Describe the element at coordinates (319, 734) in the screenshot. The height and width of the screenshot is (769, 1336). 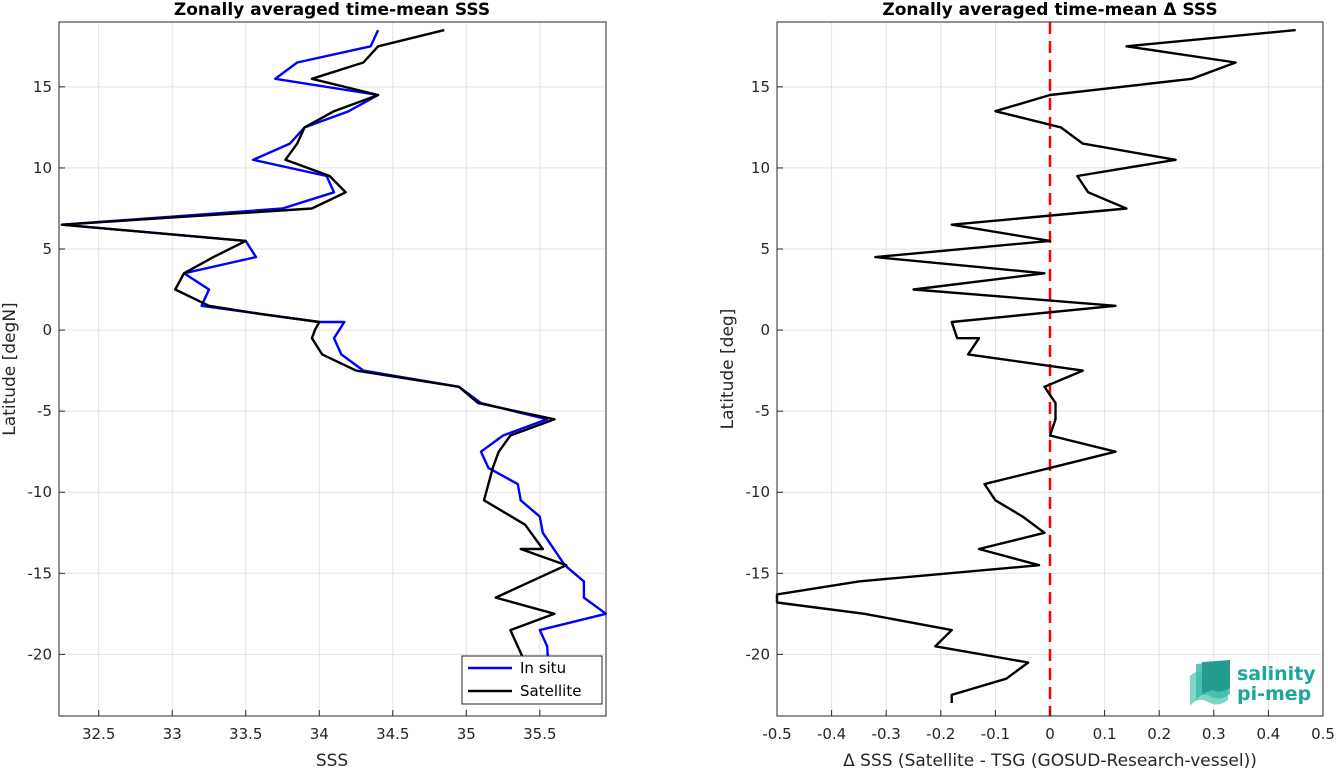
I see `left-x-tick-label: 34` at that location.